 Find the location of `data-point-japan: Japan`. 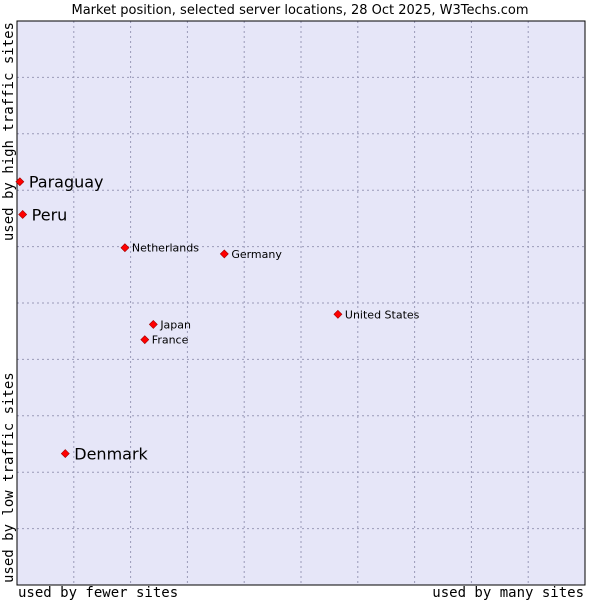

data-point-japan: Japan is located at coordinates (169, 324).